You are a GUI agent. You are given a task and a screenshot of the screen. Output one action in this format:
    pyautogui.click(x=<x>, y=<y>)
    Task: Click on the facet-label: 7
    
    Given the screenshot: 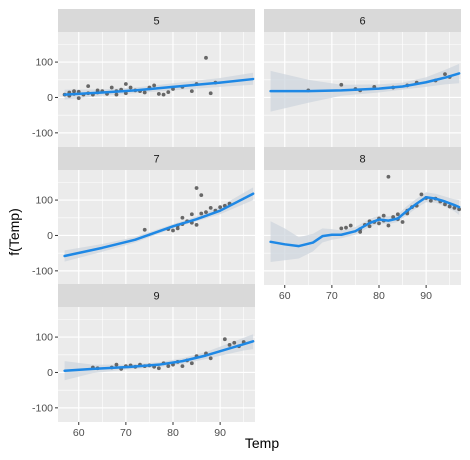 What is the action you would take?
    pyautogui.click(x=156, y=160)
    